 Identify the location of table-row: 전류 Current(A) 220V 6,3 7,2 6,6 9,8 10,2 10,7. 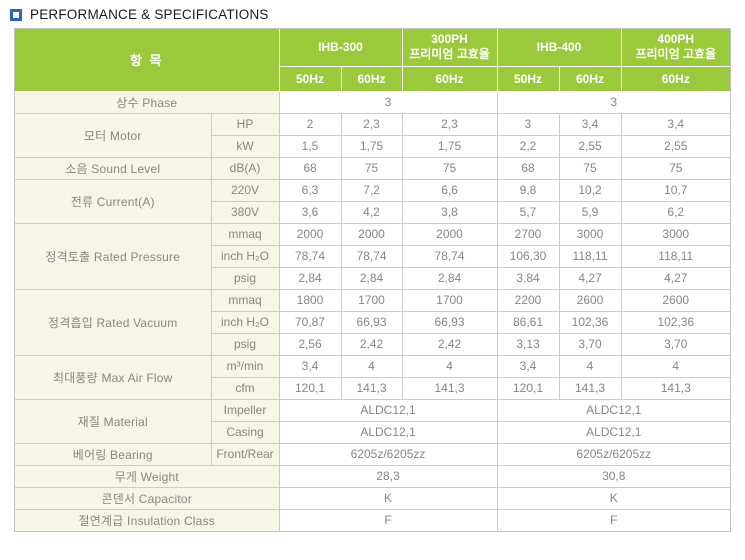
(372, 201).